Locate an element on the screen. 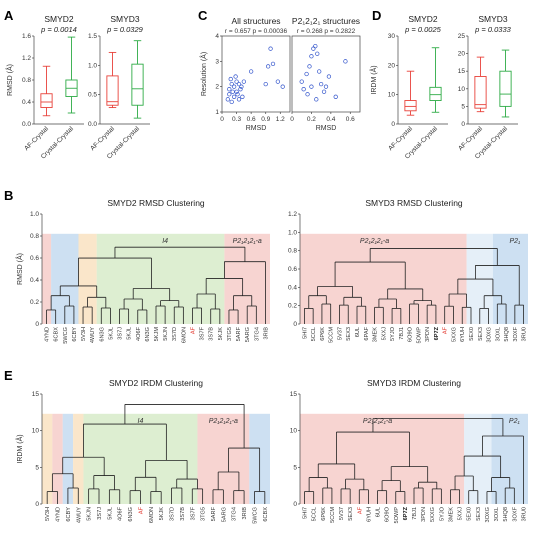 This screenshot has height=550, width=534. x-tick-label: 0.6 is located at coordinates (251, 119).